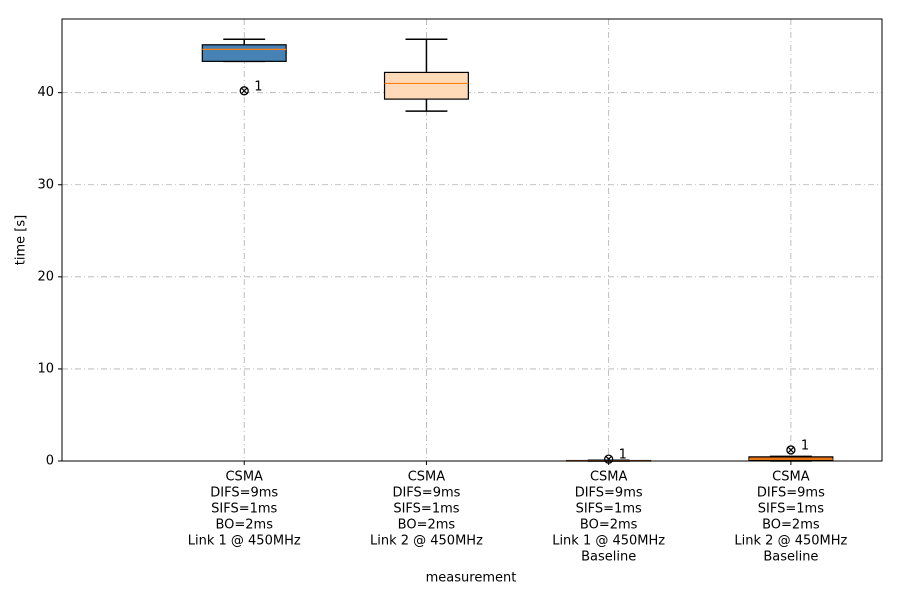  Describe the element at coordinates (45, 184) in the screenshot. I see `y-tick-label: 30` at that location.